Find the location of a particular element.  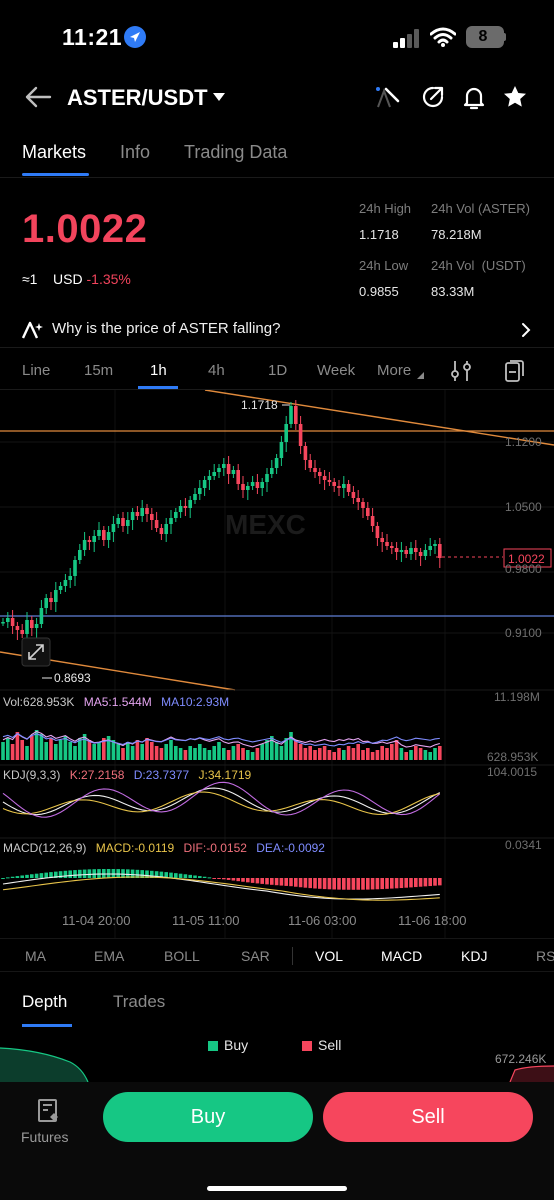

share-icon is located at coordinates (433, 97).